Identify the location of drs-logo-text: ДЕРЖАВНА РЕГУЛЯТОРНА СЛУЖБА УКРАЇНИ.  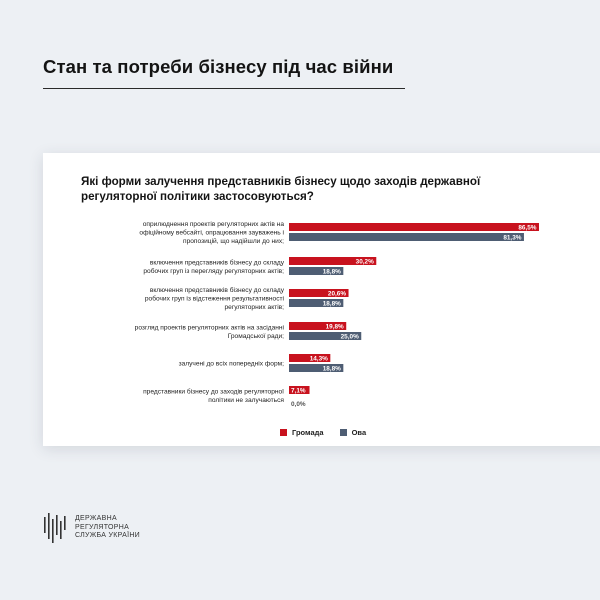
(107, 528).